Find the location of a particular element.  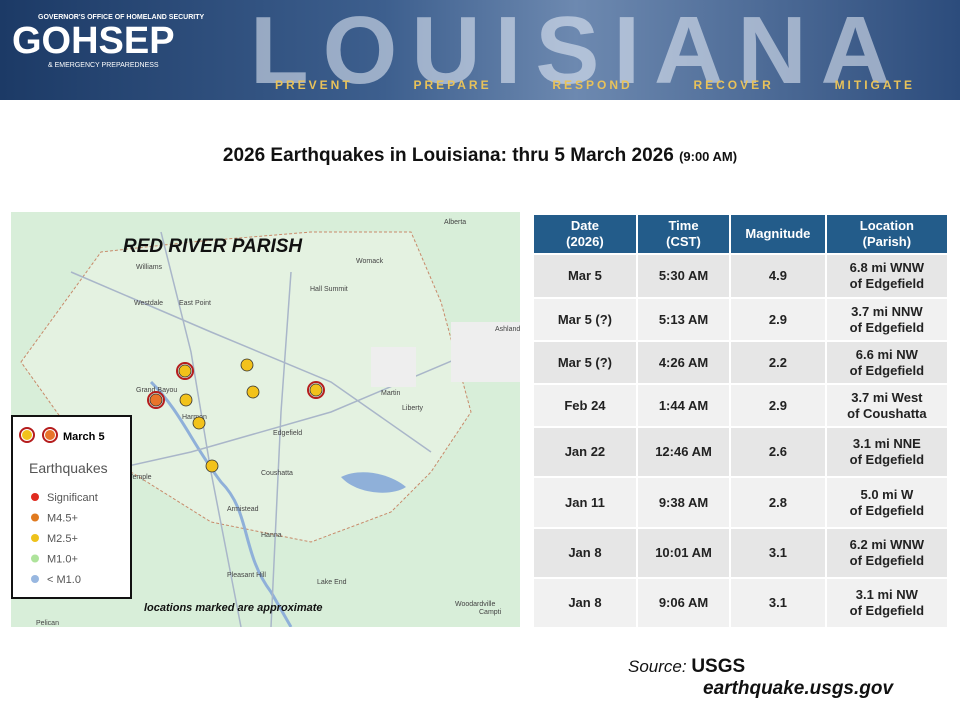

table-row: Mar 5 (?) 4:26 AM 2.2 6.6 mi NW of Edgefield is located at coordinates (741, 362).